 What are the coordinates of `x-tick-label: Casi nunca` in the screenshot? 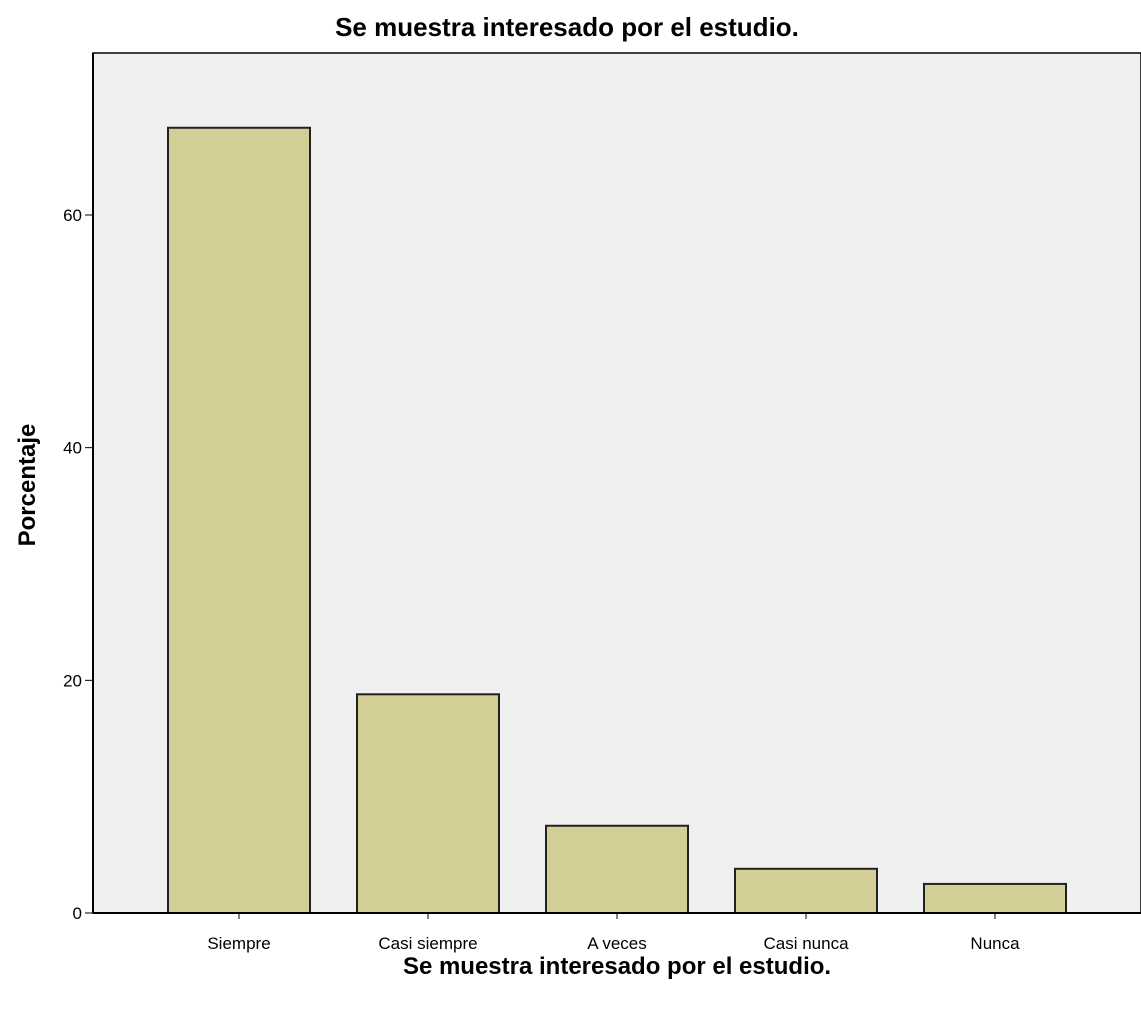 It's located at (806, 943).